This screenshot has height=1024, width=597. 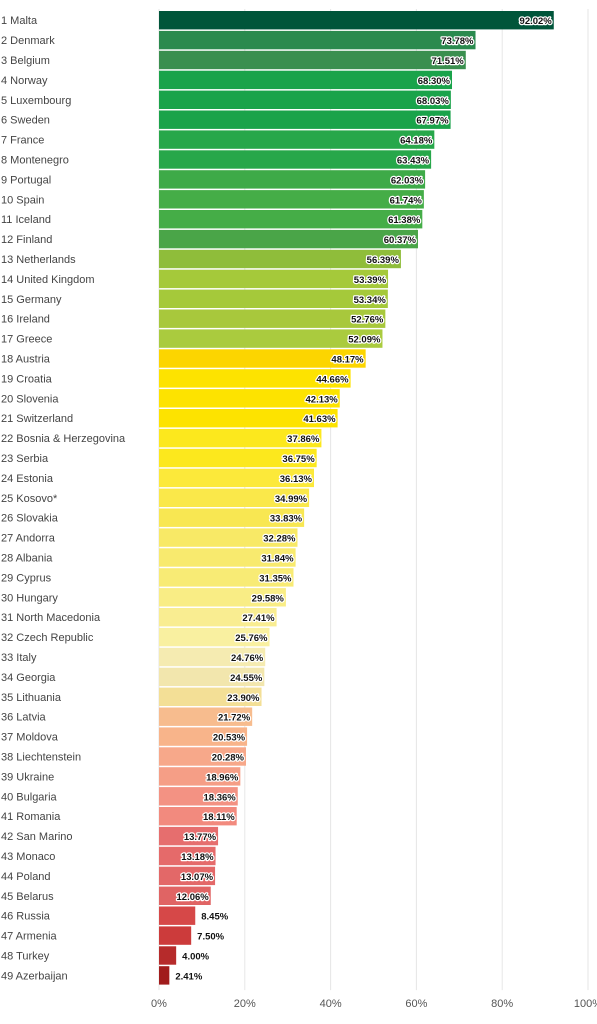 I want to click on category-label: 20 Slovenia, so click(x=30, y=399).